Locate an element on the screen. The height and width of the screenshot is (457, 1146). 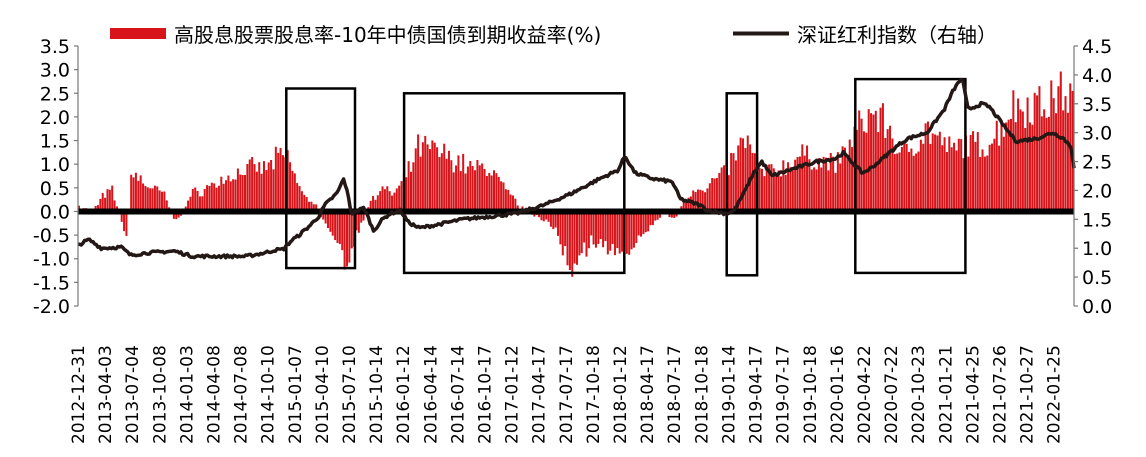
right-tick-label: 4.5 is located at coordinates (1097, 47).